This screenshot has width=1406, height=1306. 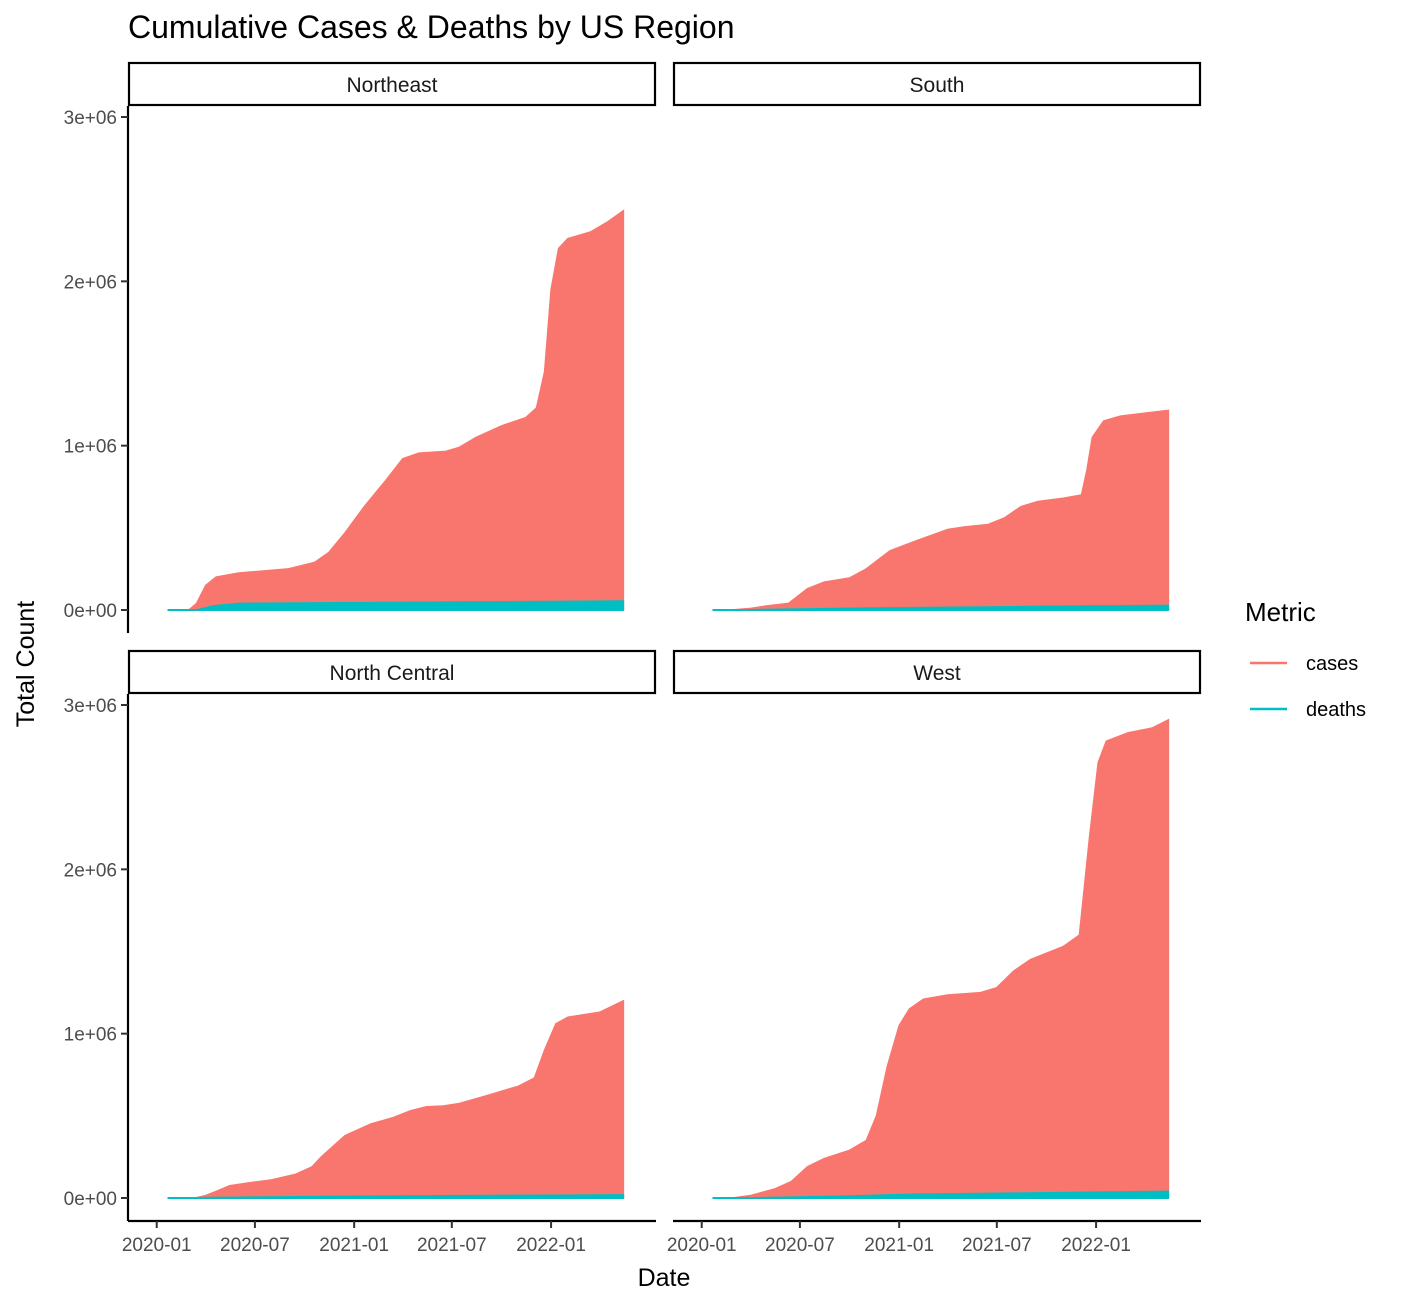 What do you see at coordinates (1336, 710) in the screenshot?
I see `legend-label-deaths: deaths` at bounding box center [1336, 710].